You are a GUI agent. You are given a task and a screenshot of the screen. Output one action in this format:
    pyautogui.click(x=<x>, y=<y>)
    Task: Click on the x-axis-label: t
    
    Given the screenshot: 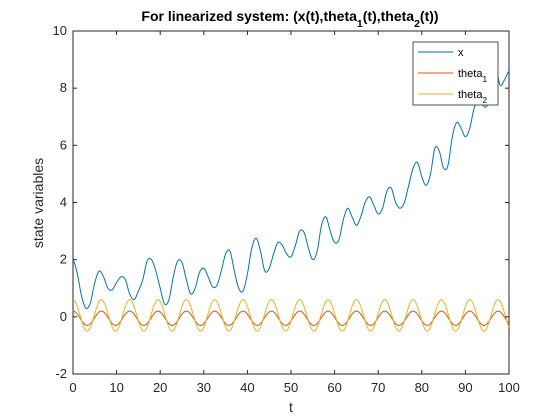 What is the action you would take?
    pyautogui.click(x=291, y=407)
    